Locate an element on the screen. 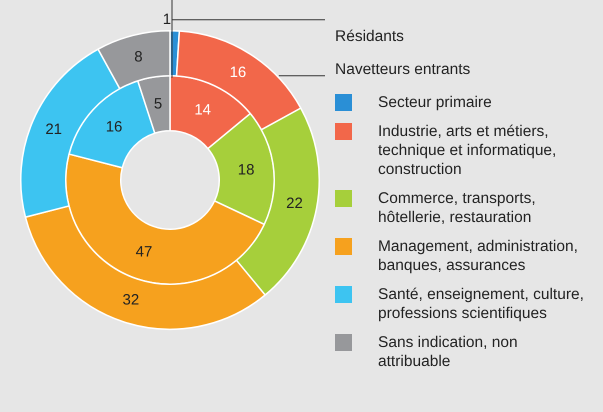 The width and height of the screenshot is (603, 412). slice-label: Navetteurs entrants is located at coordinates (403, 69).